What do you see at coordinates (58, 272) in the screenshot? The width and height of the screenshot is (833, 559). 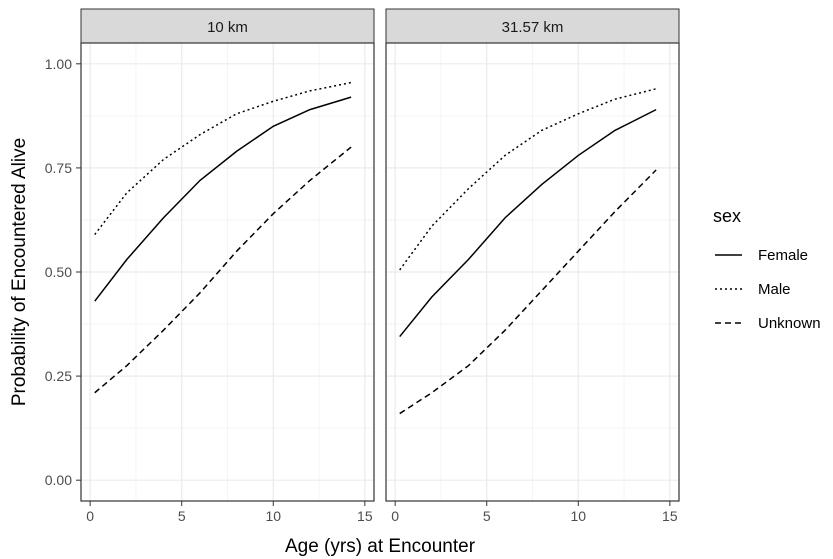 I see `y-tick-label: 0.50` at bounding box center [58, 272].